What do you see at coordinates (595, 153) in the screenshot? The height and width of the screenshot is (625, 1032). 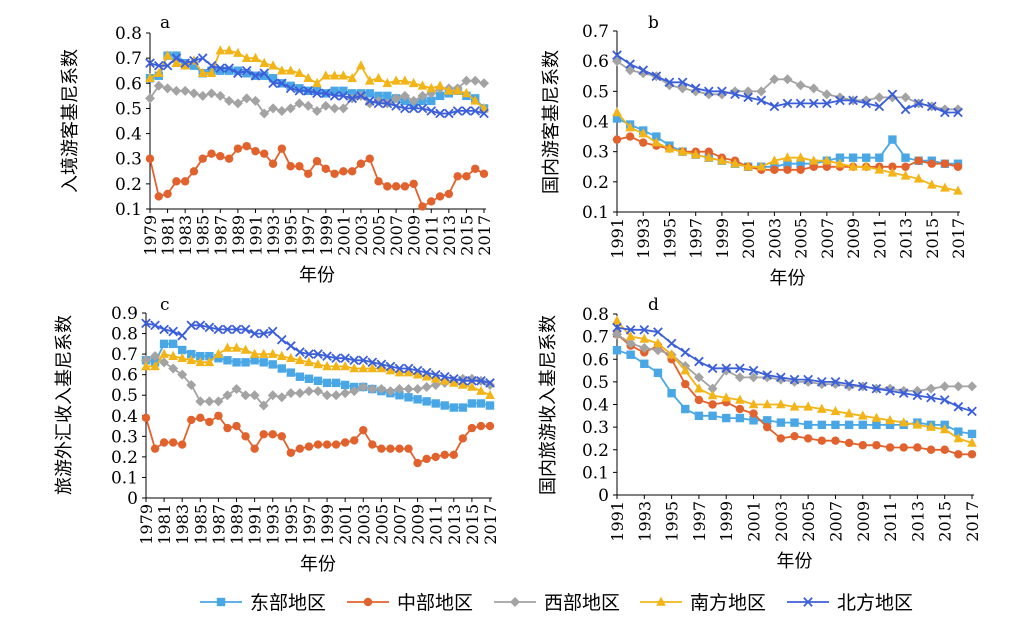 I see `y-tick-label: 0.3` at bounding box center [595, 153].